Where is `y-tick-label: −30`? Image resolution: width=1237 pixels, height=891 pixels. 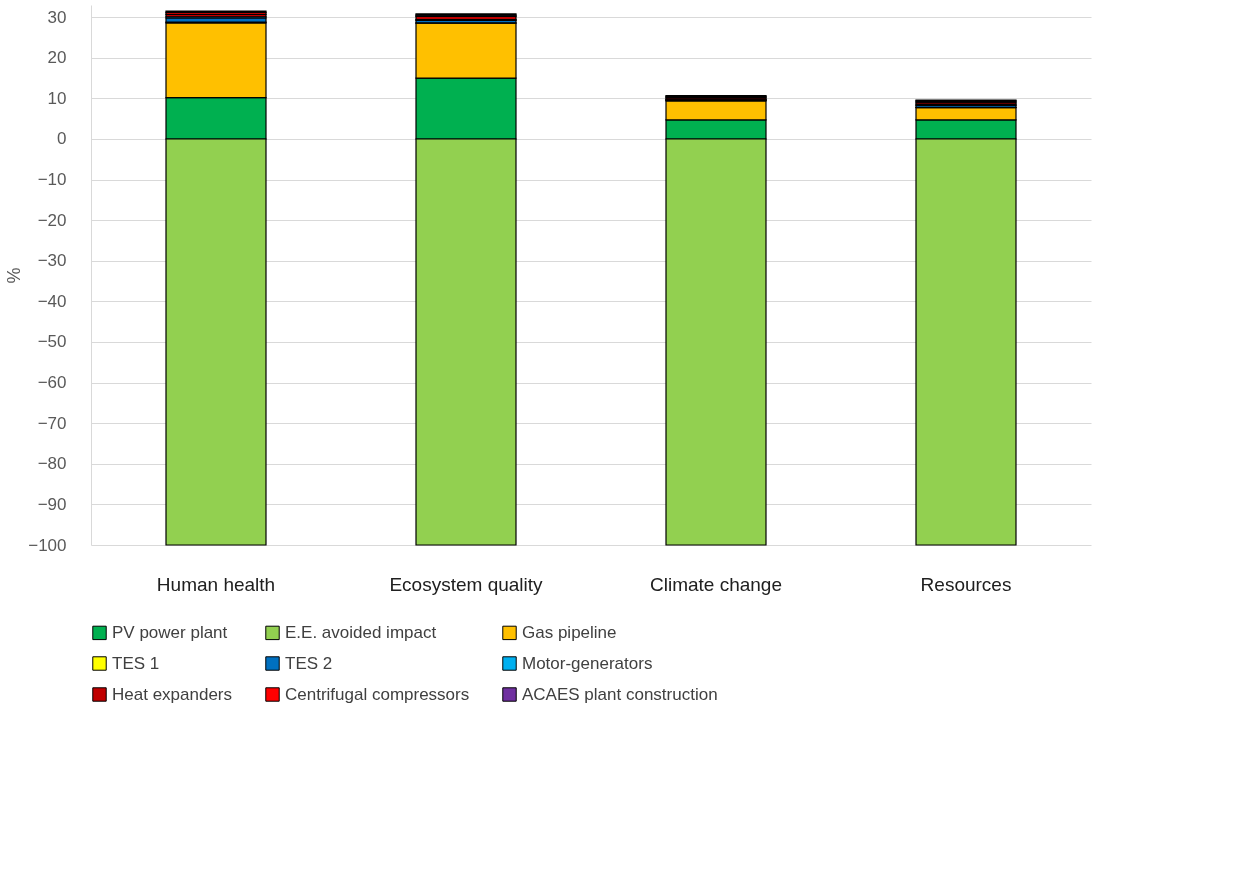
y-tick-label: −30 is located at coordinates (52, 261).